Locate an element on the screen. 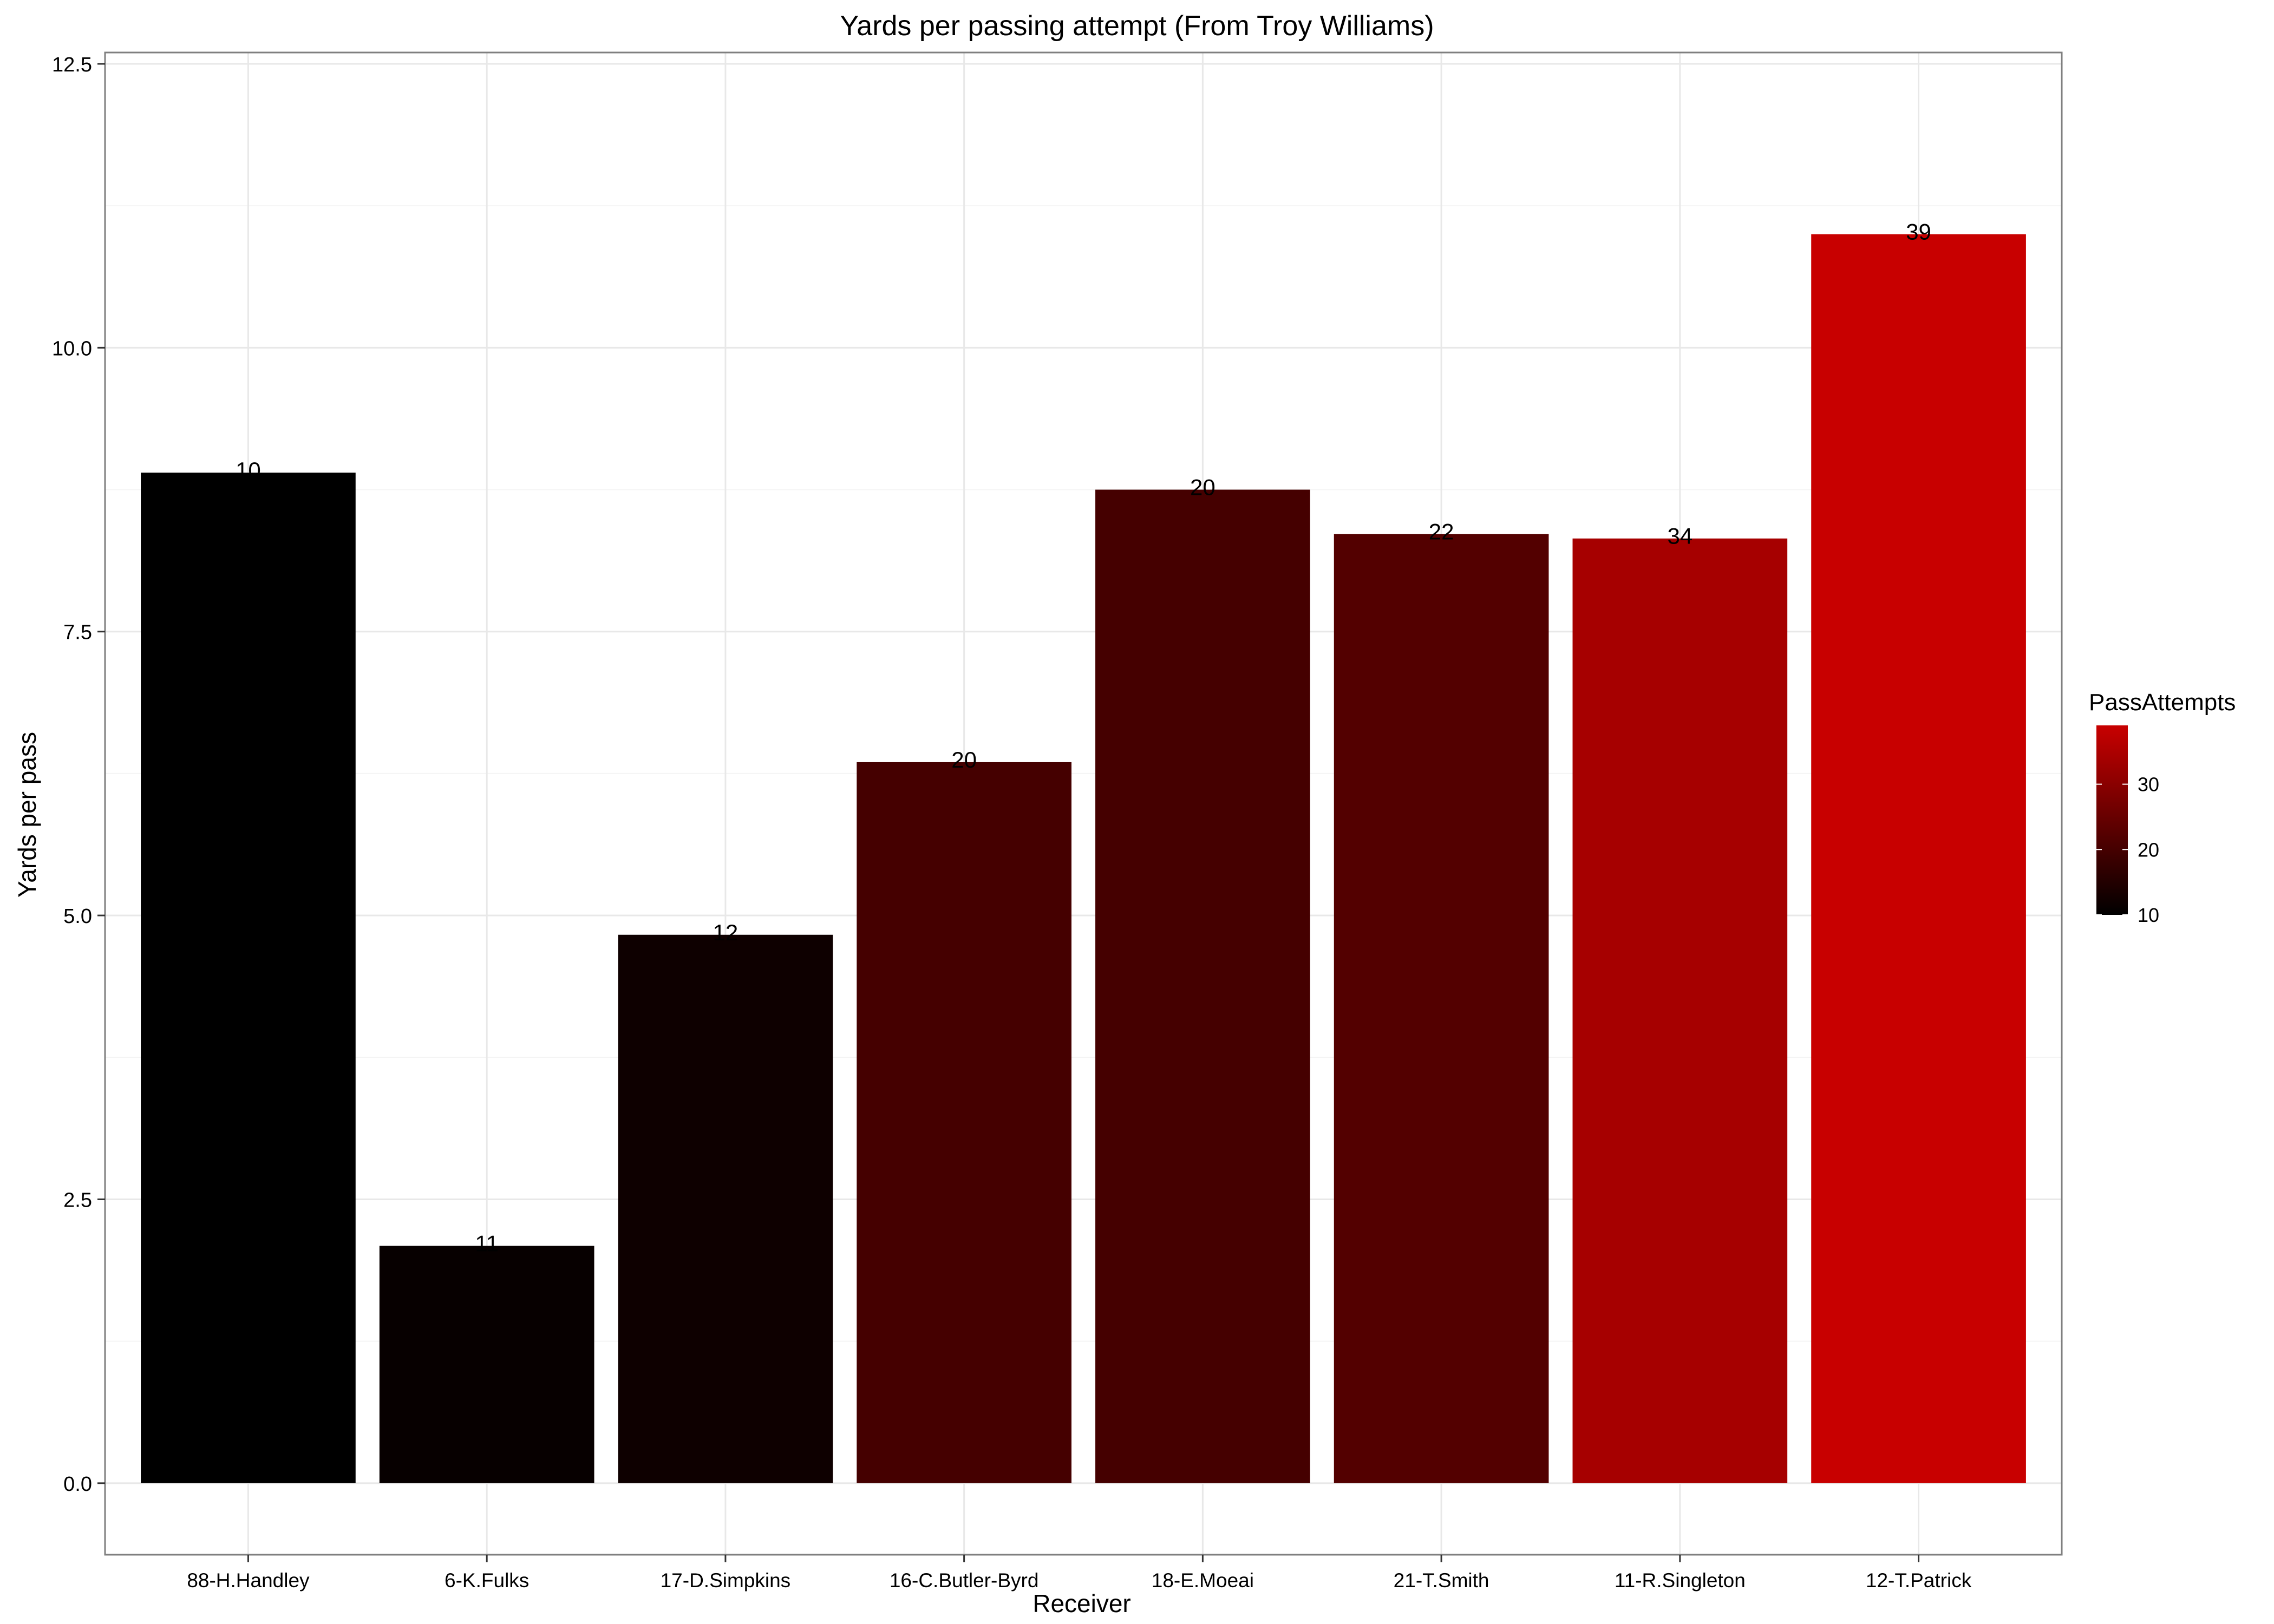  x-tick-label: 12-T.Patrick is located at coordinates (1919, 1580).